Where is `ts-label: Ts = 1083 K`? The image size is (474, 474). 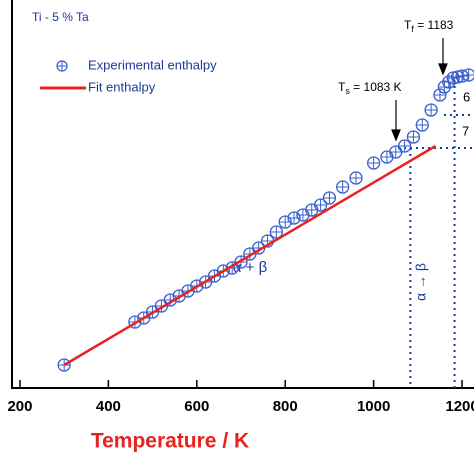
ts-label: Ts = 1083 K is located at coordinates (370, 88).